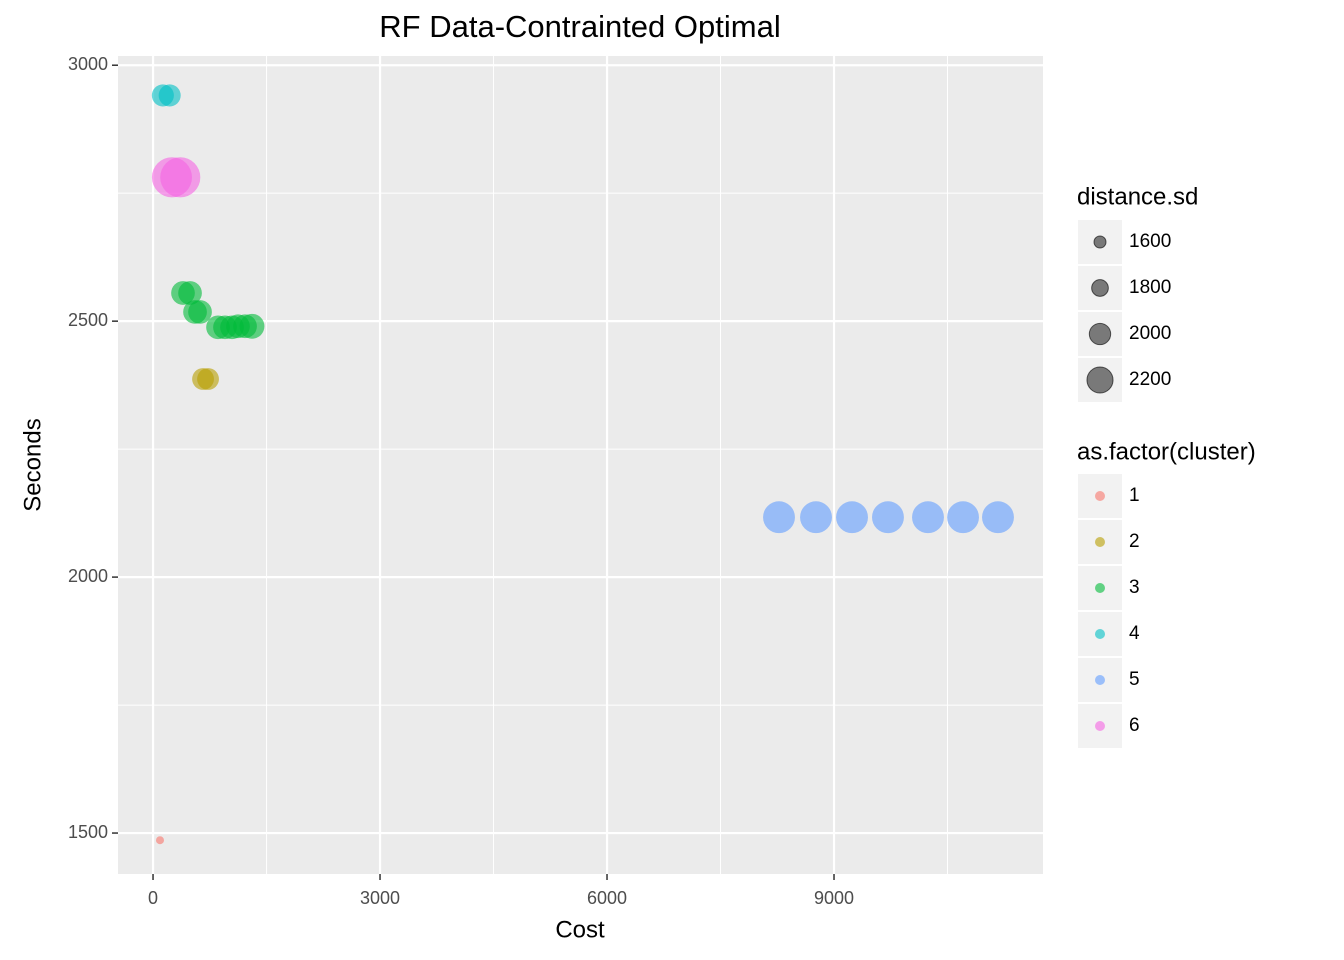  I want to click on color-legend-title: as.factor(cluster), so click(1166, 451).